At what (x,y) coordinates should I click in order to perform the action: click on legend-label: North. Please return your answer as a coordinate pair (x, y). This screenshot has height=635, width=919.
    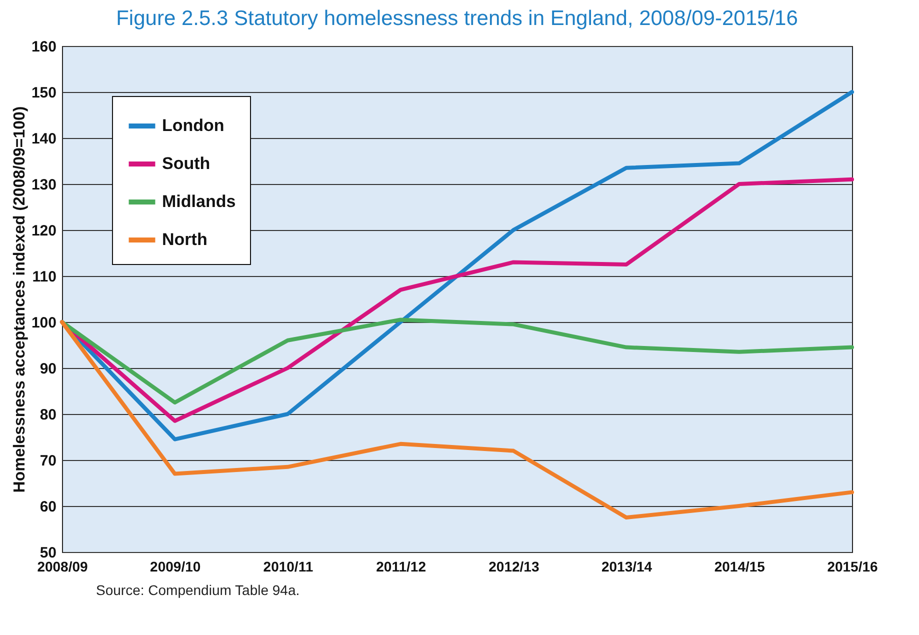
    Looking at the image, I should click on (185, 239).